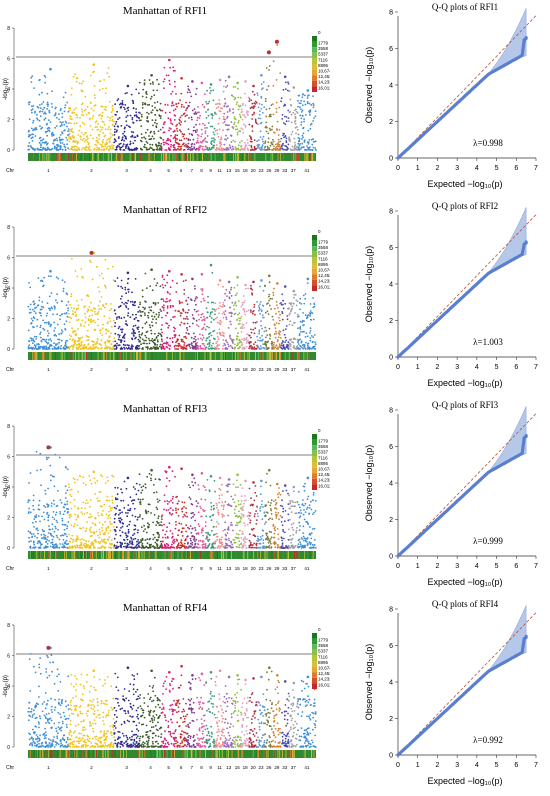 Image resolution: width=550 pixels, height=796 pixels. What do you see at coordinates (497, 367) in the screenshot?
I see `qq-x-tick-label: 5` at bounding box center [497, 367].